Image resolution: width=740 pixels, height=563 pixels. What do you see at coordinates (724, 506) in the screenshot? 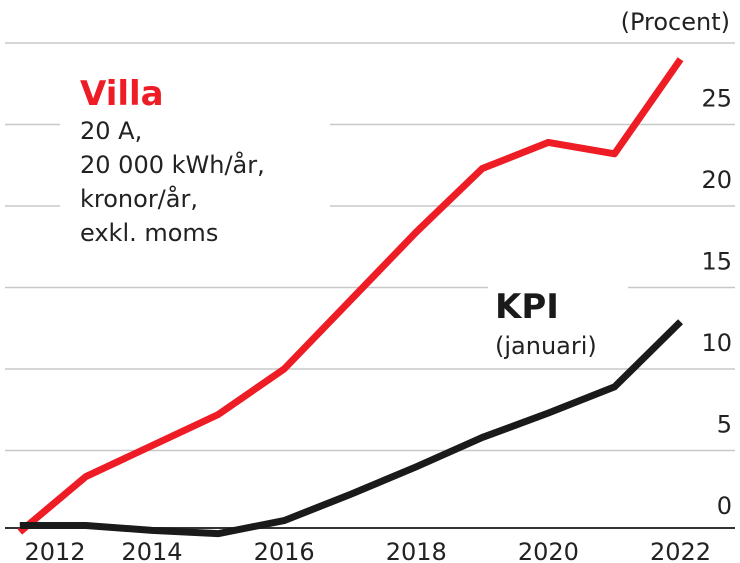
I see `y-tick-label: 0` at bounding box center [724, 506].